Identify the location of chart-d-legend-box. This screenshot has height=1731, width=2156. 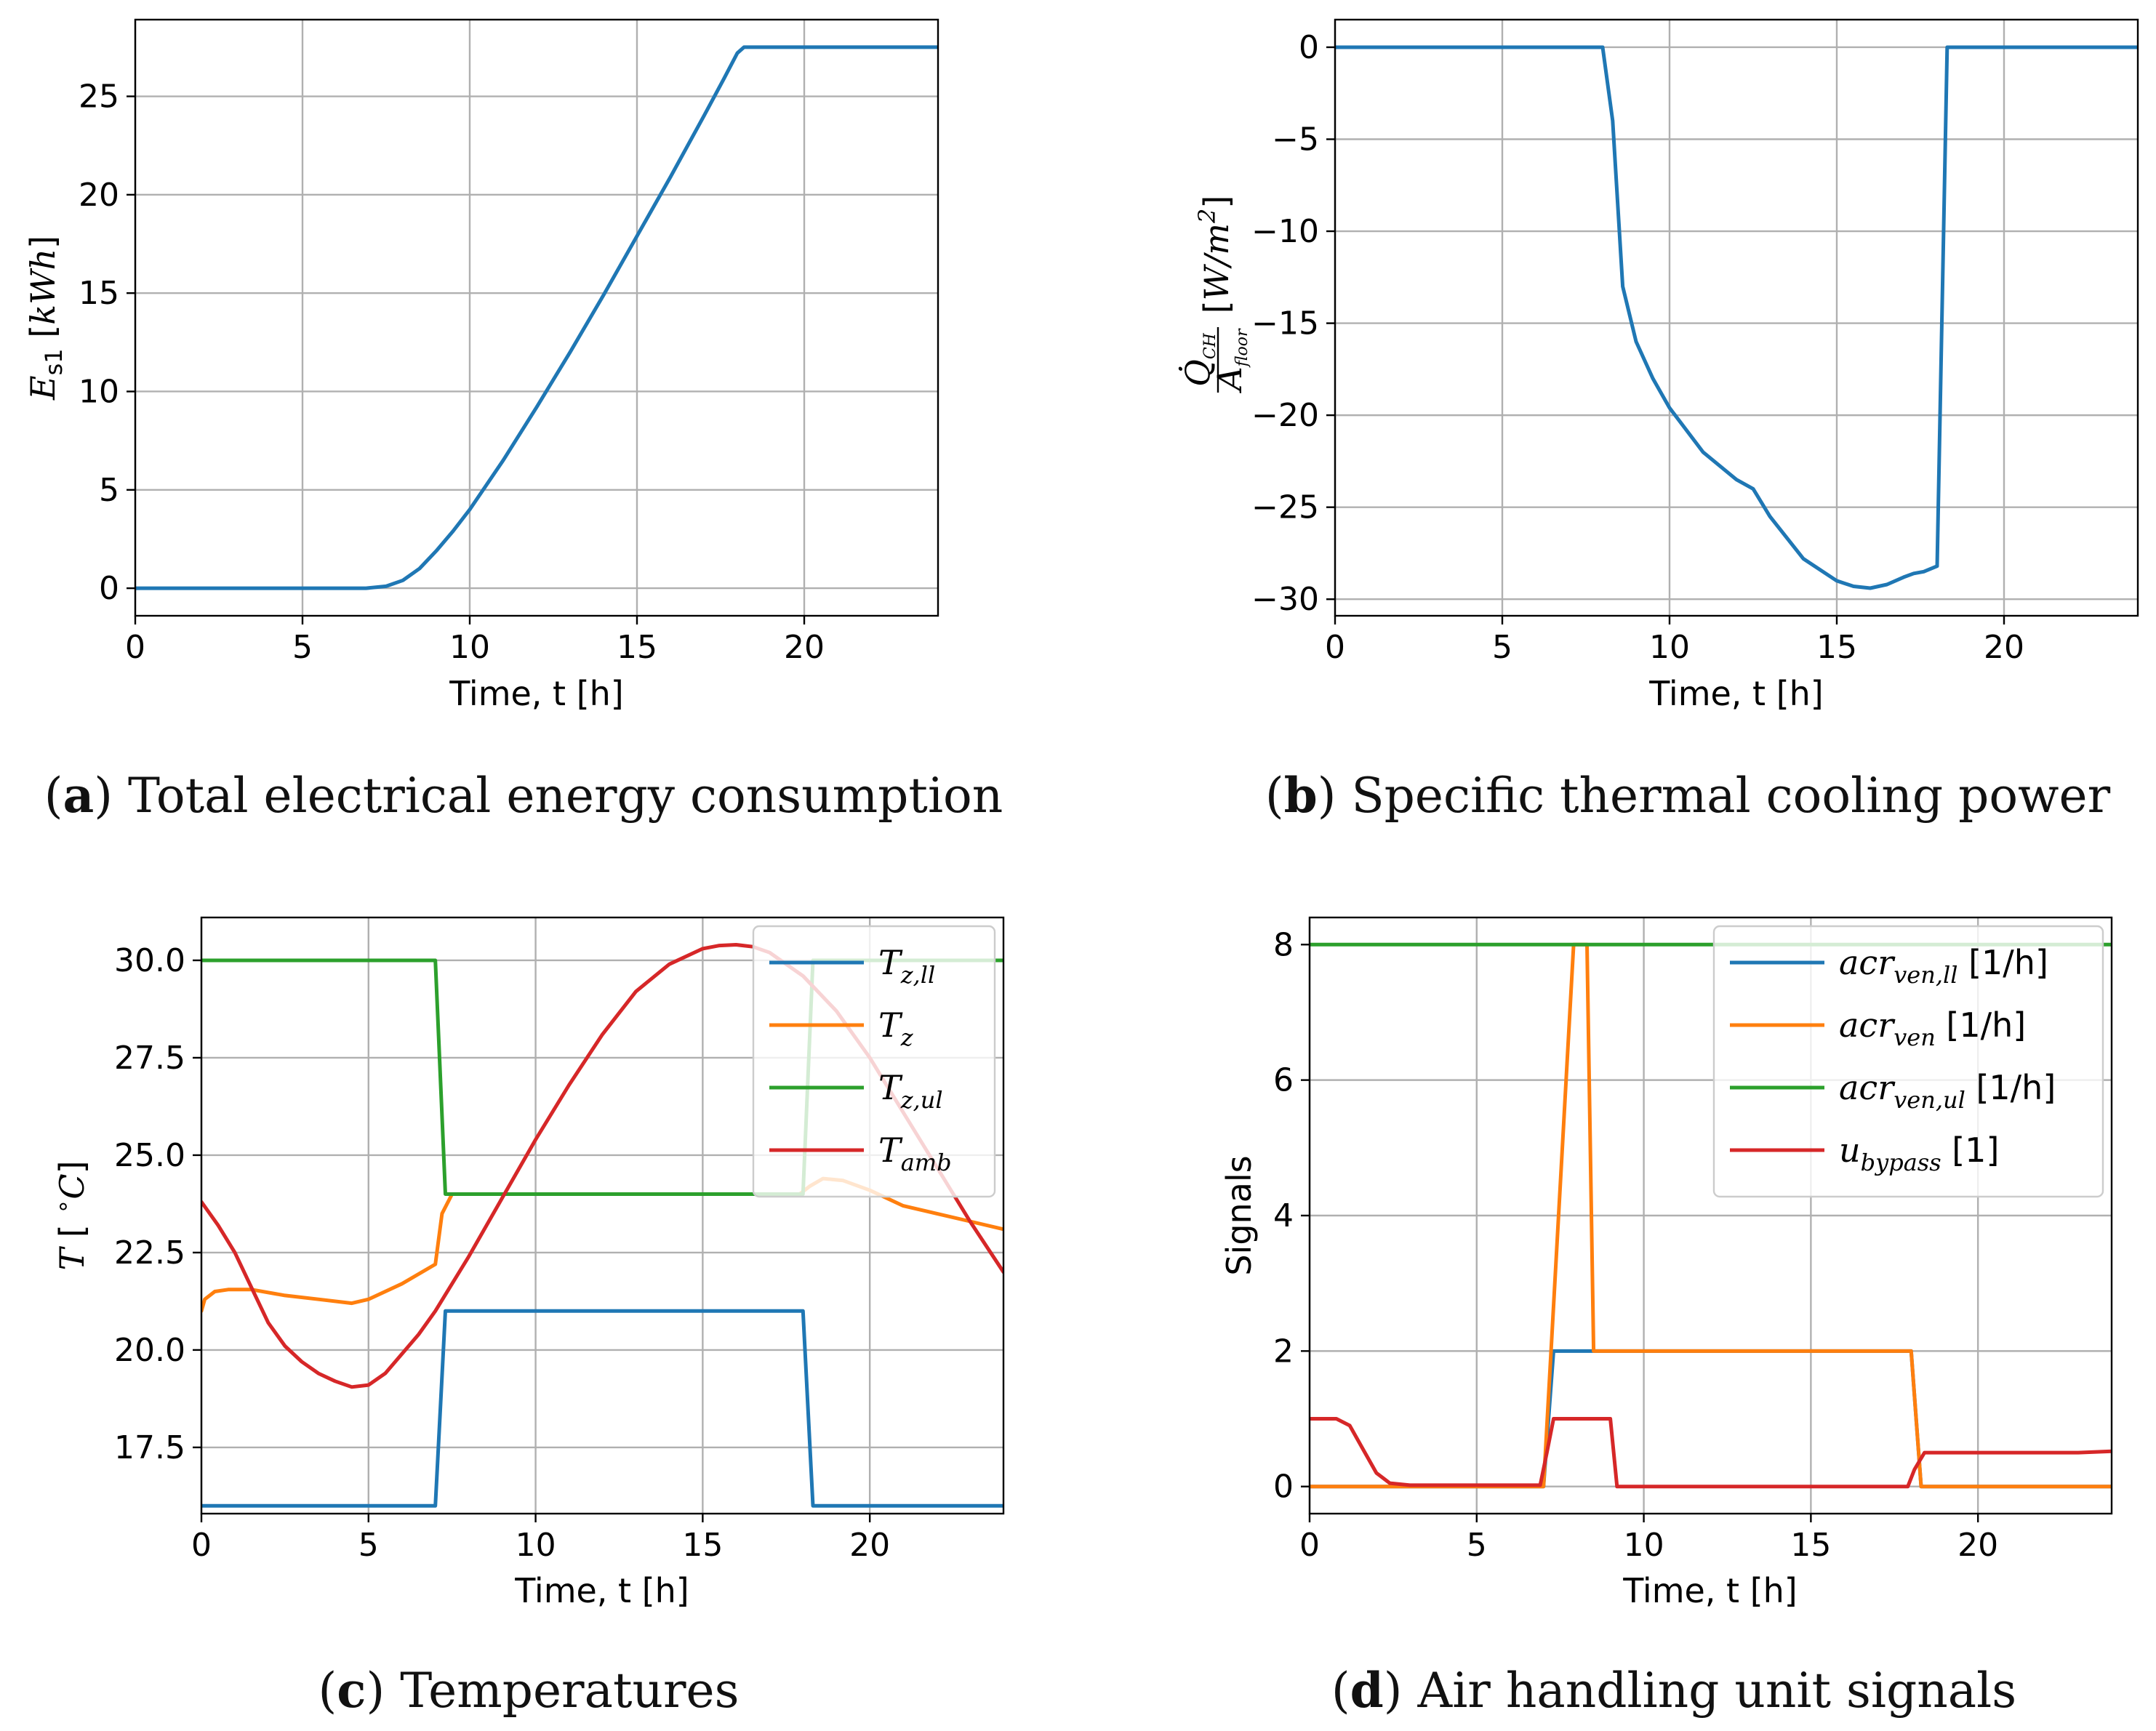
(1908, 1062).